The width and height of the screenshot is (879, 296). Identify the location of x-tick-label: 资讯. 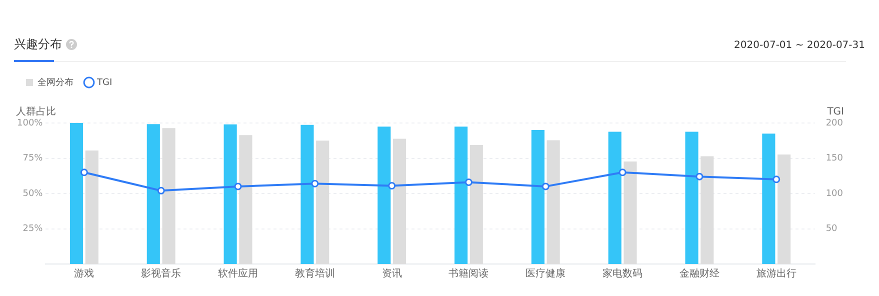
(392, 274).